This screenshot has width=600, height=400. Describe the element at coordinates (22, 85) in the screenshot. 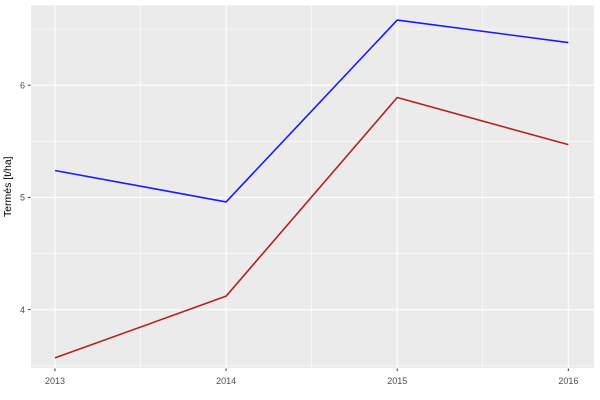

I see `y-tick-label: 6` at that location.